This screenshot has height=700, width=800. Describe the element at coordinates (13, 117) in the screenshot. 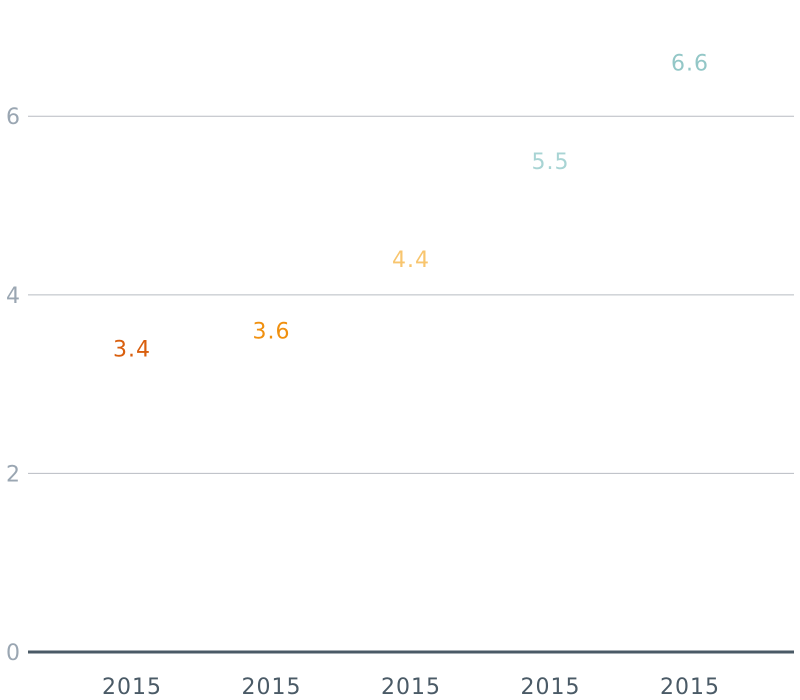

I see `y-tick-label-6: 6` at that location.